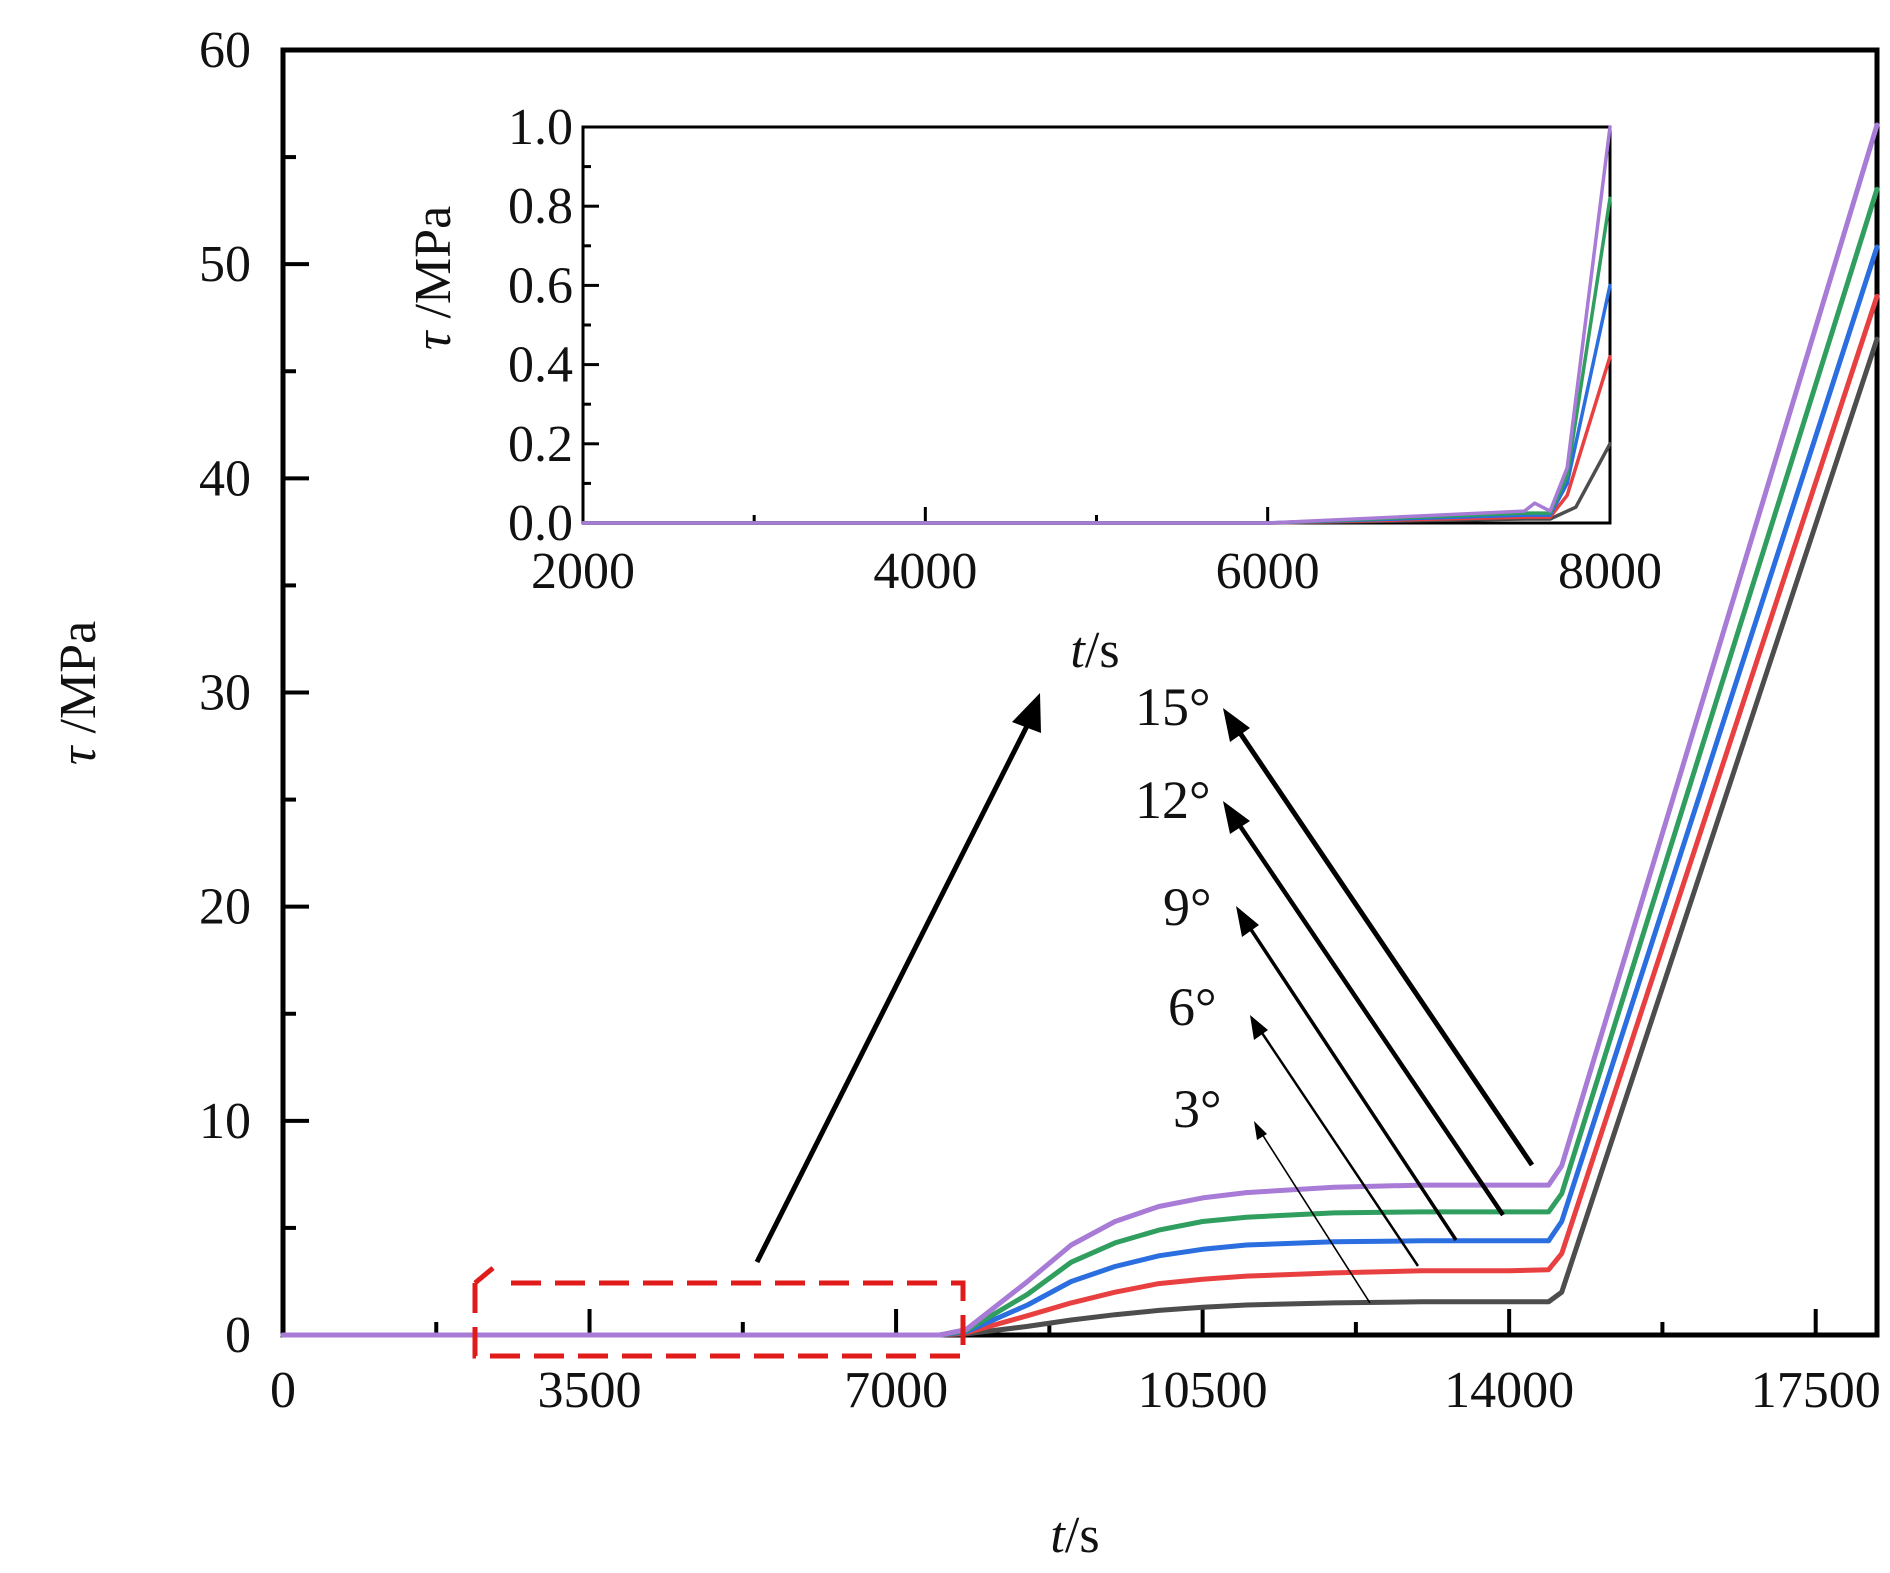 This screenshot has height=1573, width=1890. What do you see at coordinates (896, 1390) in the screenshot?
I see `x-tick-label: 7000` at bounding box center [896, 1390].